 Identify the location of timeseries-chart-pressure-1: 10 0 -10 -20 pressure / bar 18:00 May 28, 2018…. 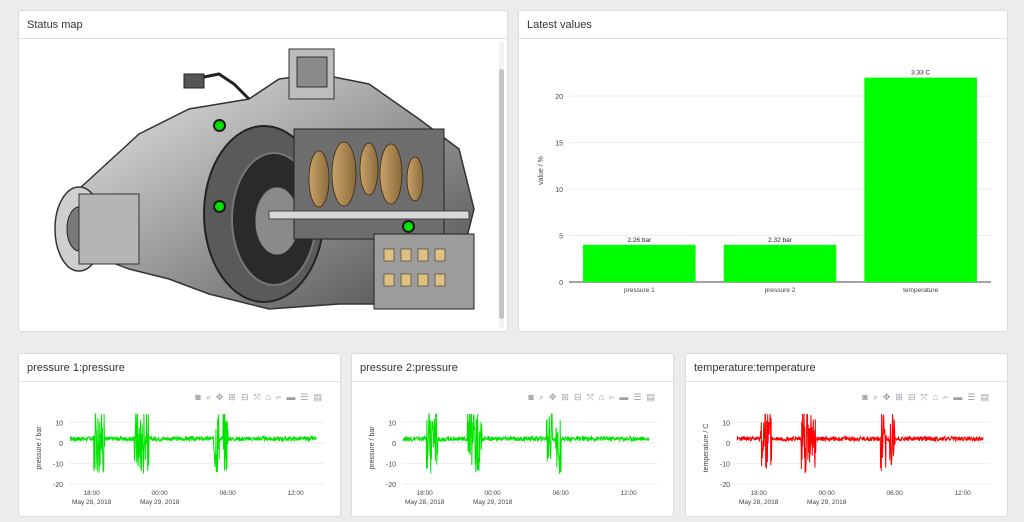
(180, 459).